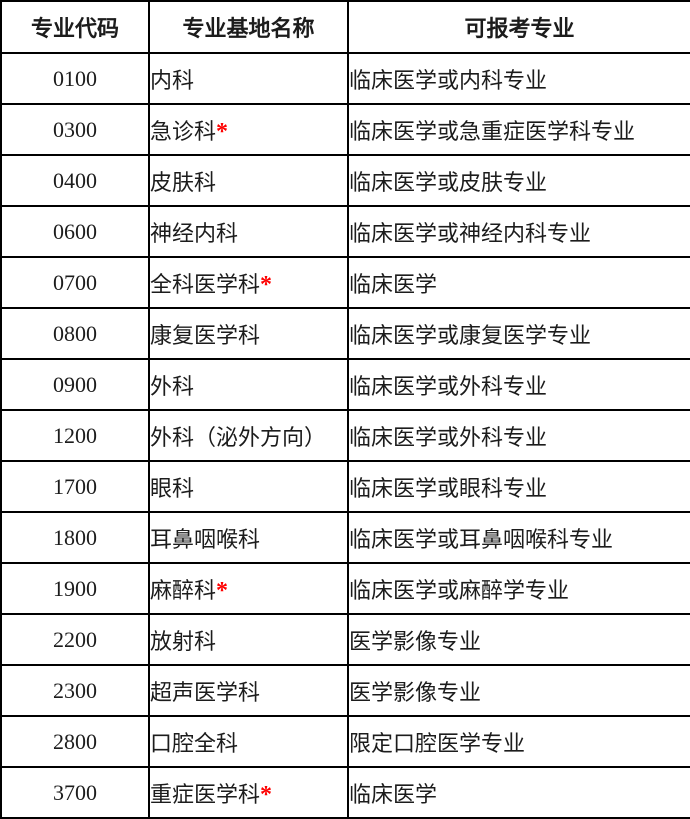 Image resolution: width=690 pixels, height=819 pixels. I want to click on cell-major-code: 2800, so click(75, 741).